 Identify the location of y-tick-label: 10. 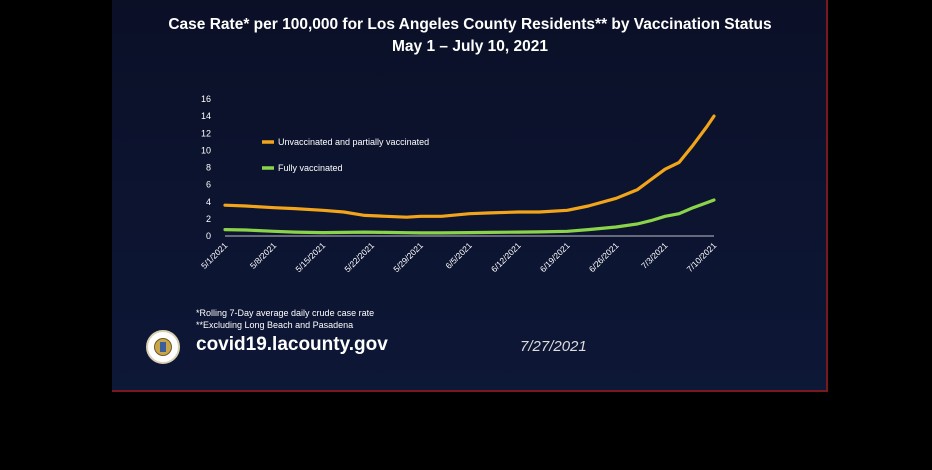
(206, 150).